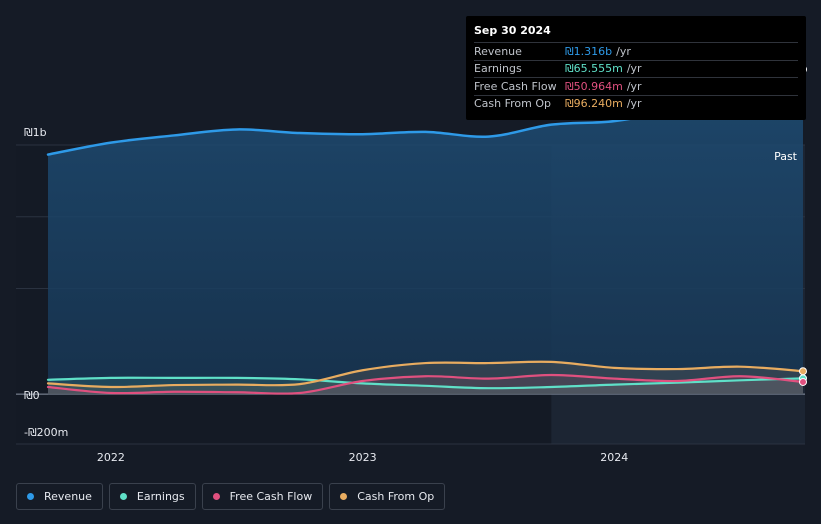 The image size is (821, 524). I want to click on free-cash-flow-line, so click(425, 384).